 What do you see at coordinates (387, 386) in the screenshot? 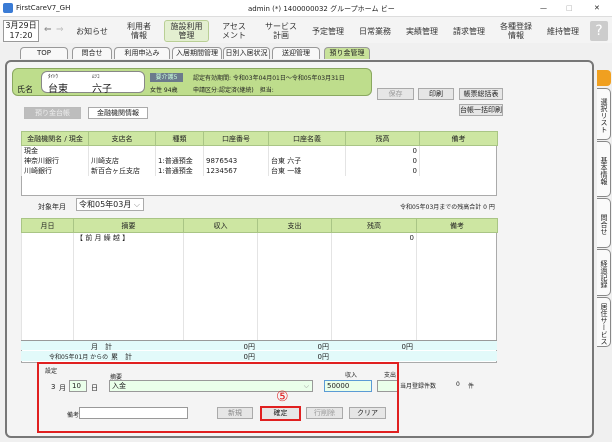
I see `expense-input` at bounding box center [387, 386].